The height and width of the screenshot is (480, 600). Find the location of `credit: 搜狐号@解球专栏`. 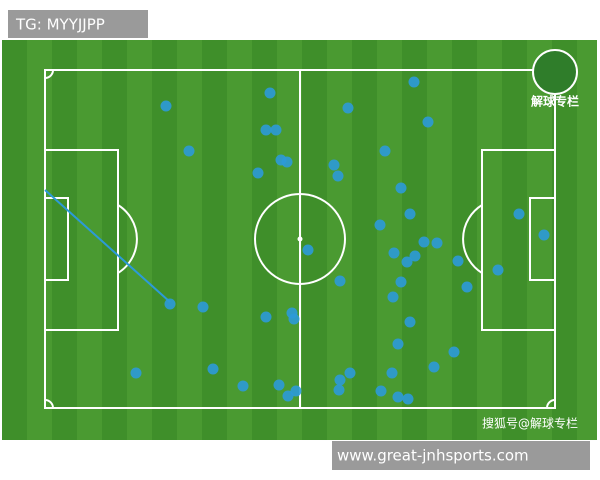

credit: 搜狐号@解球专栏 is located at coordinates (530, 423).